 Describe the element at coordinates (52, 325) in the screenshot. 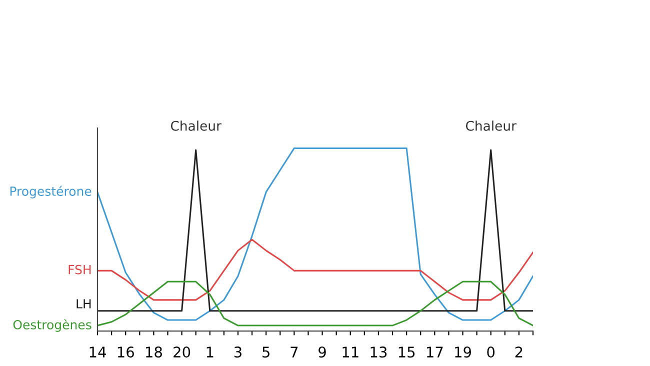

I see `series-label: Oestrogènes` at that location.